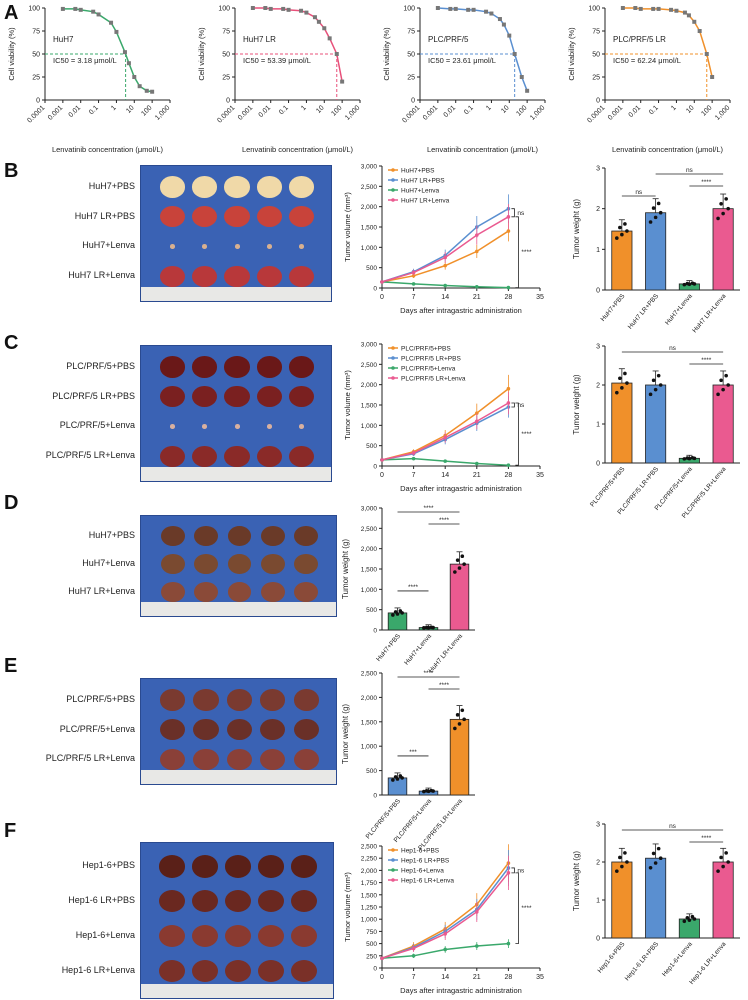 The image size is (748, 1000). Describe the element at coordinates (347, 907) in the screenshot. I see `y-axis-label: Tumor volume (mm³)` at that location.